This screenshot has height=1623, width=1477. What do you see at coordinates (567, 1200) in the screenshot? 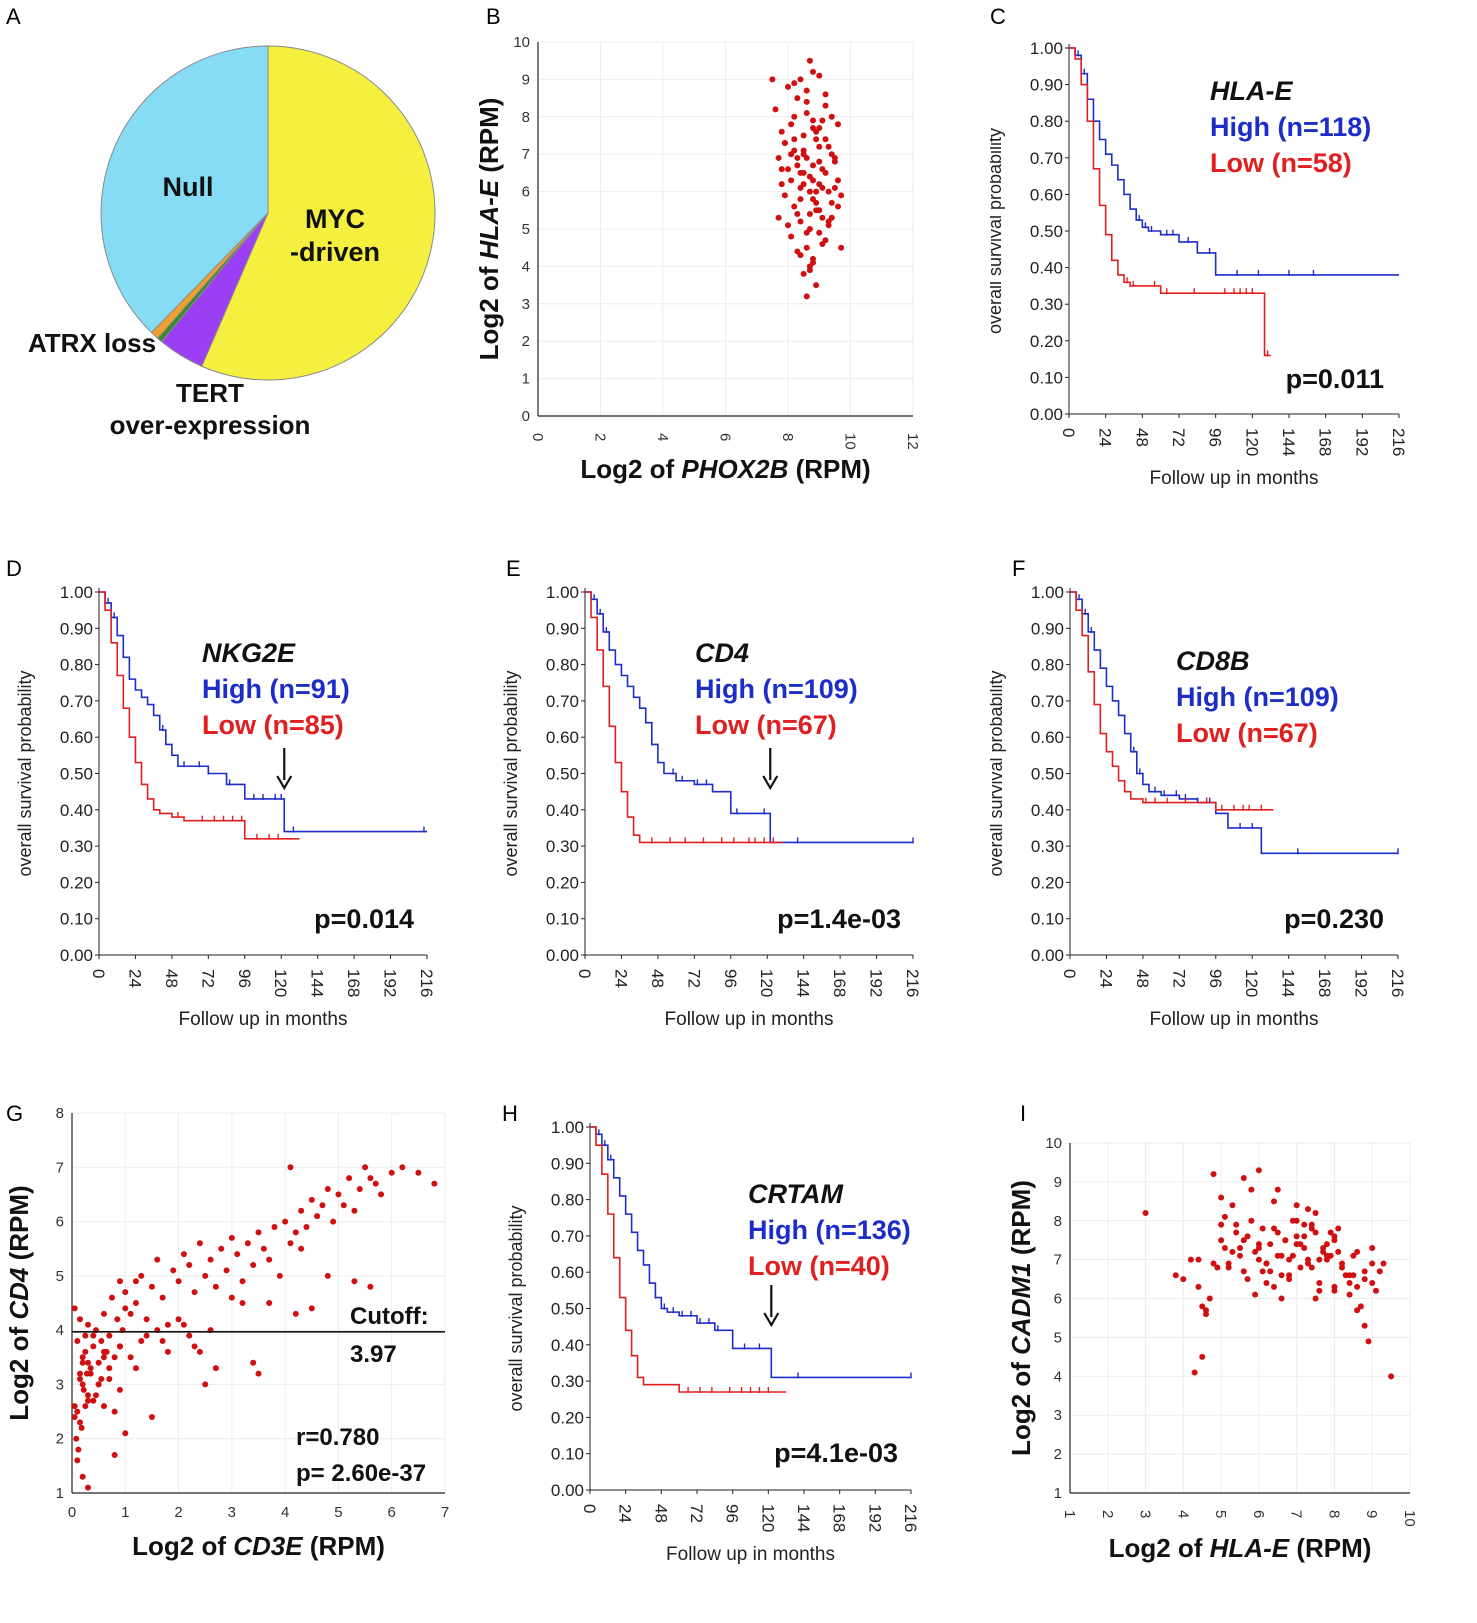
I see `y-tick-label: 0.80` at bounding box center [567, 1200].